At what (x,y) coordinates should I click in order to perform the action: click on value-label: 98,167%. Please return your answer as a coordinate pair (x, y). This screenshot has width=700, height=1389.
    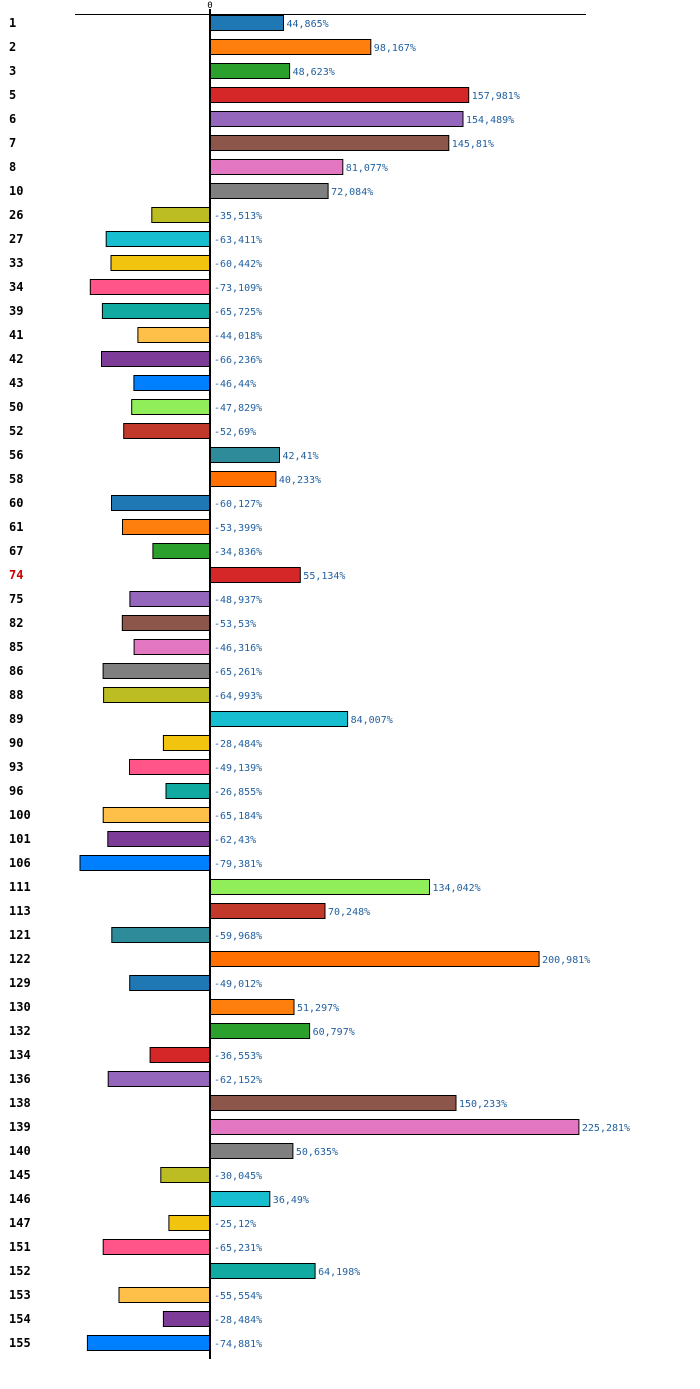
    Looking at the image, I should click on (395, 48).